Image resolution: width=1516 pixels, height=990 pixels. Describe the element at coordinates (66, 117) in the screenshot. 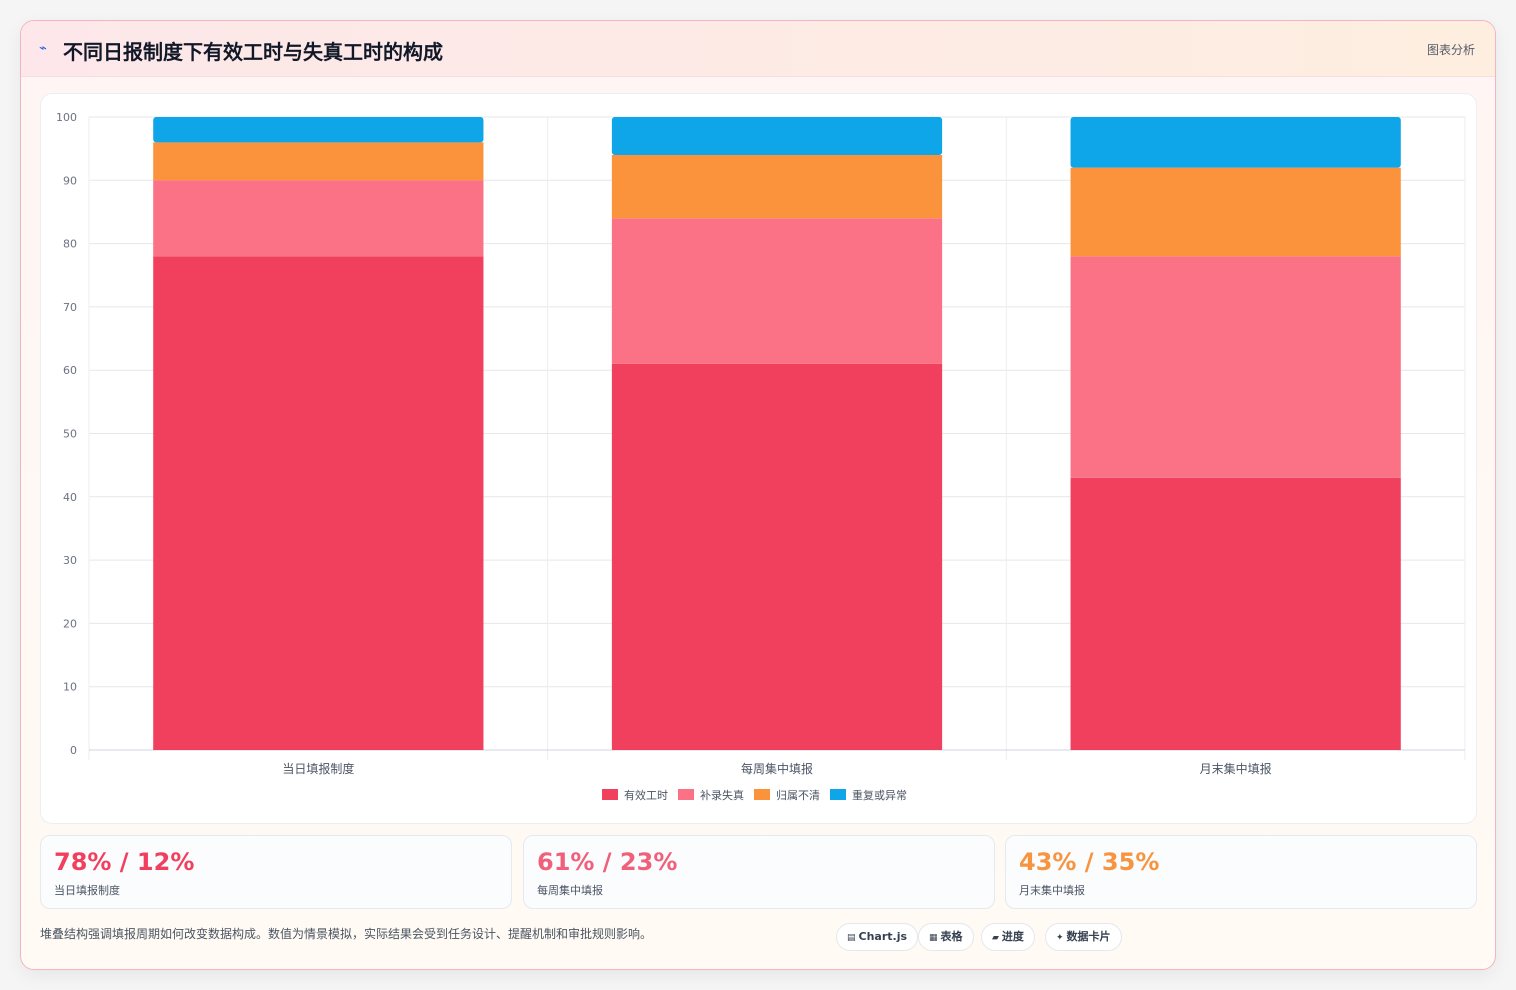

I see `y-tick-label: 100` at that location.